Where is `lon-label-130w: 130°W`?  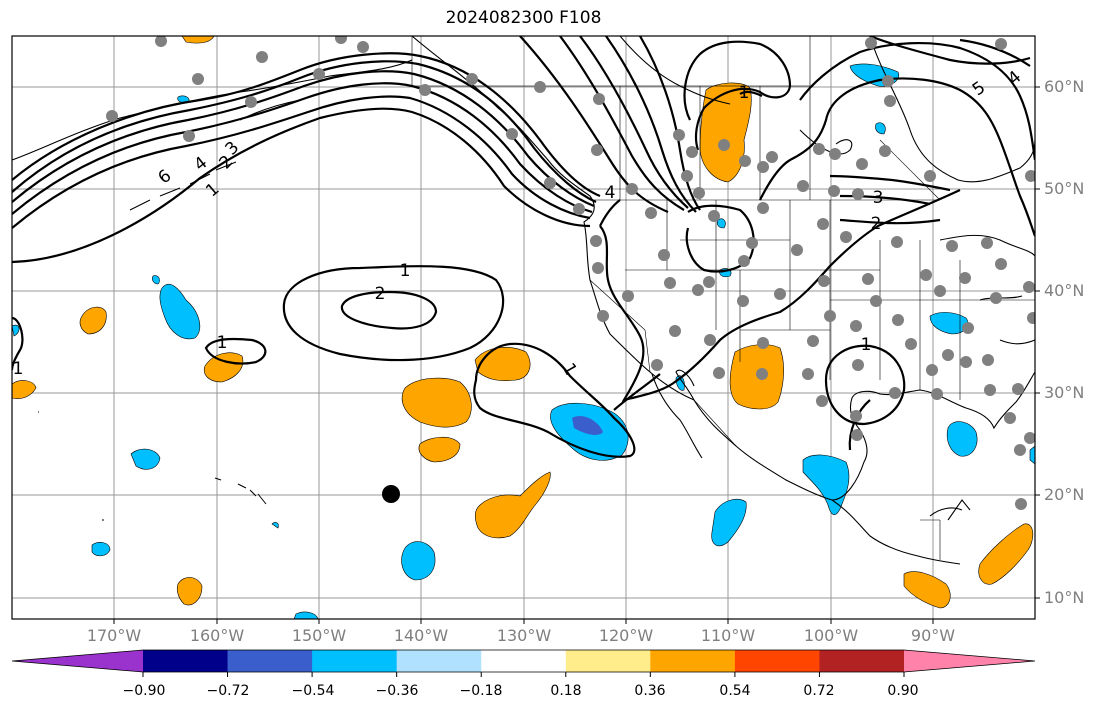
lon-label-130w: 130°W is located at coordinates (524, 635).